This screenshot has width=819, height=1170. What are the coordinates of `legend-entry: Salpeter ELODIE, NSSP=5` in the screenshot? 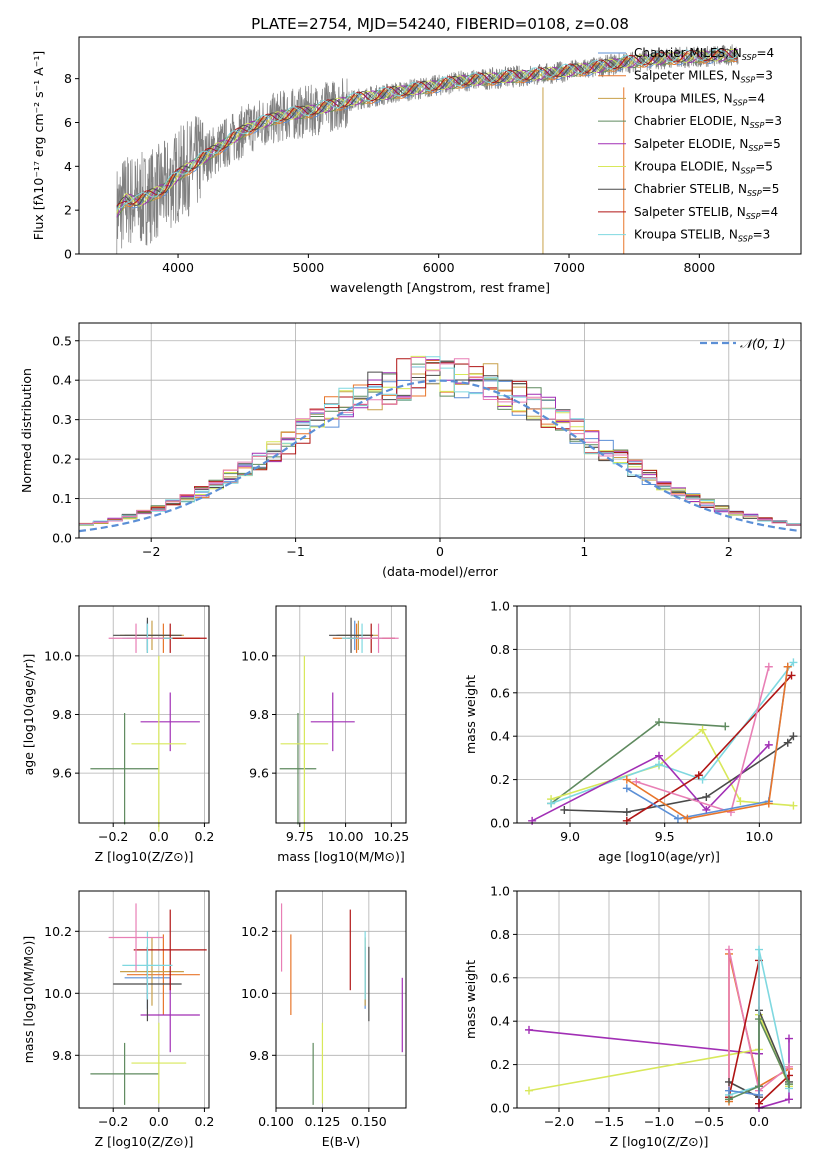 It's located at (707, 145).